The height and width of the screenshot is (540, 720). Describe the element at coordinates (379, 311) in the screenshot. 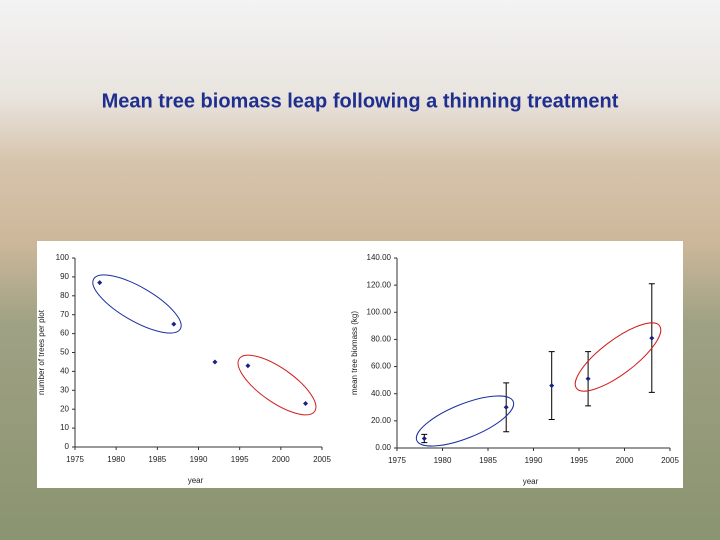

I see `y-tick-label: 100.00` at that location.